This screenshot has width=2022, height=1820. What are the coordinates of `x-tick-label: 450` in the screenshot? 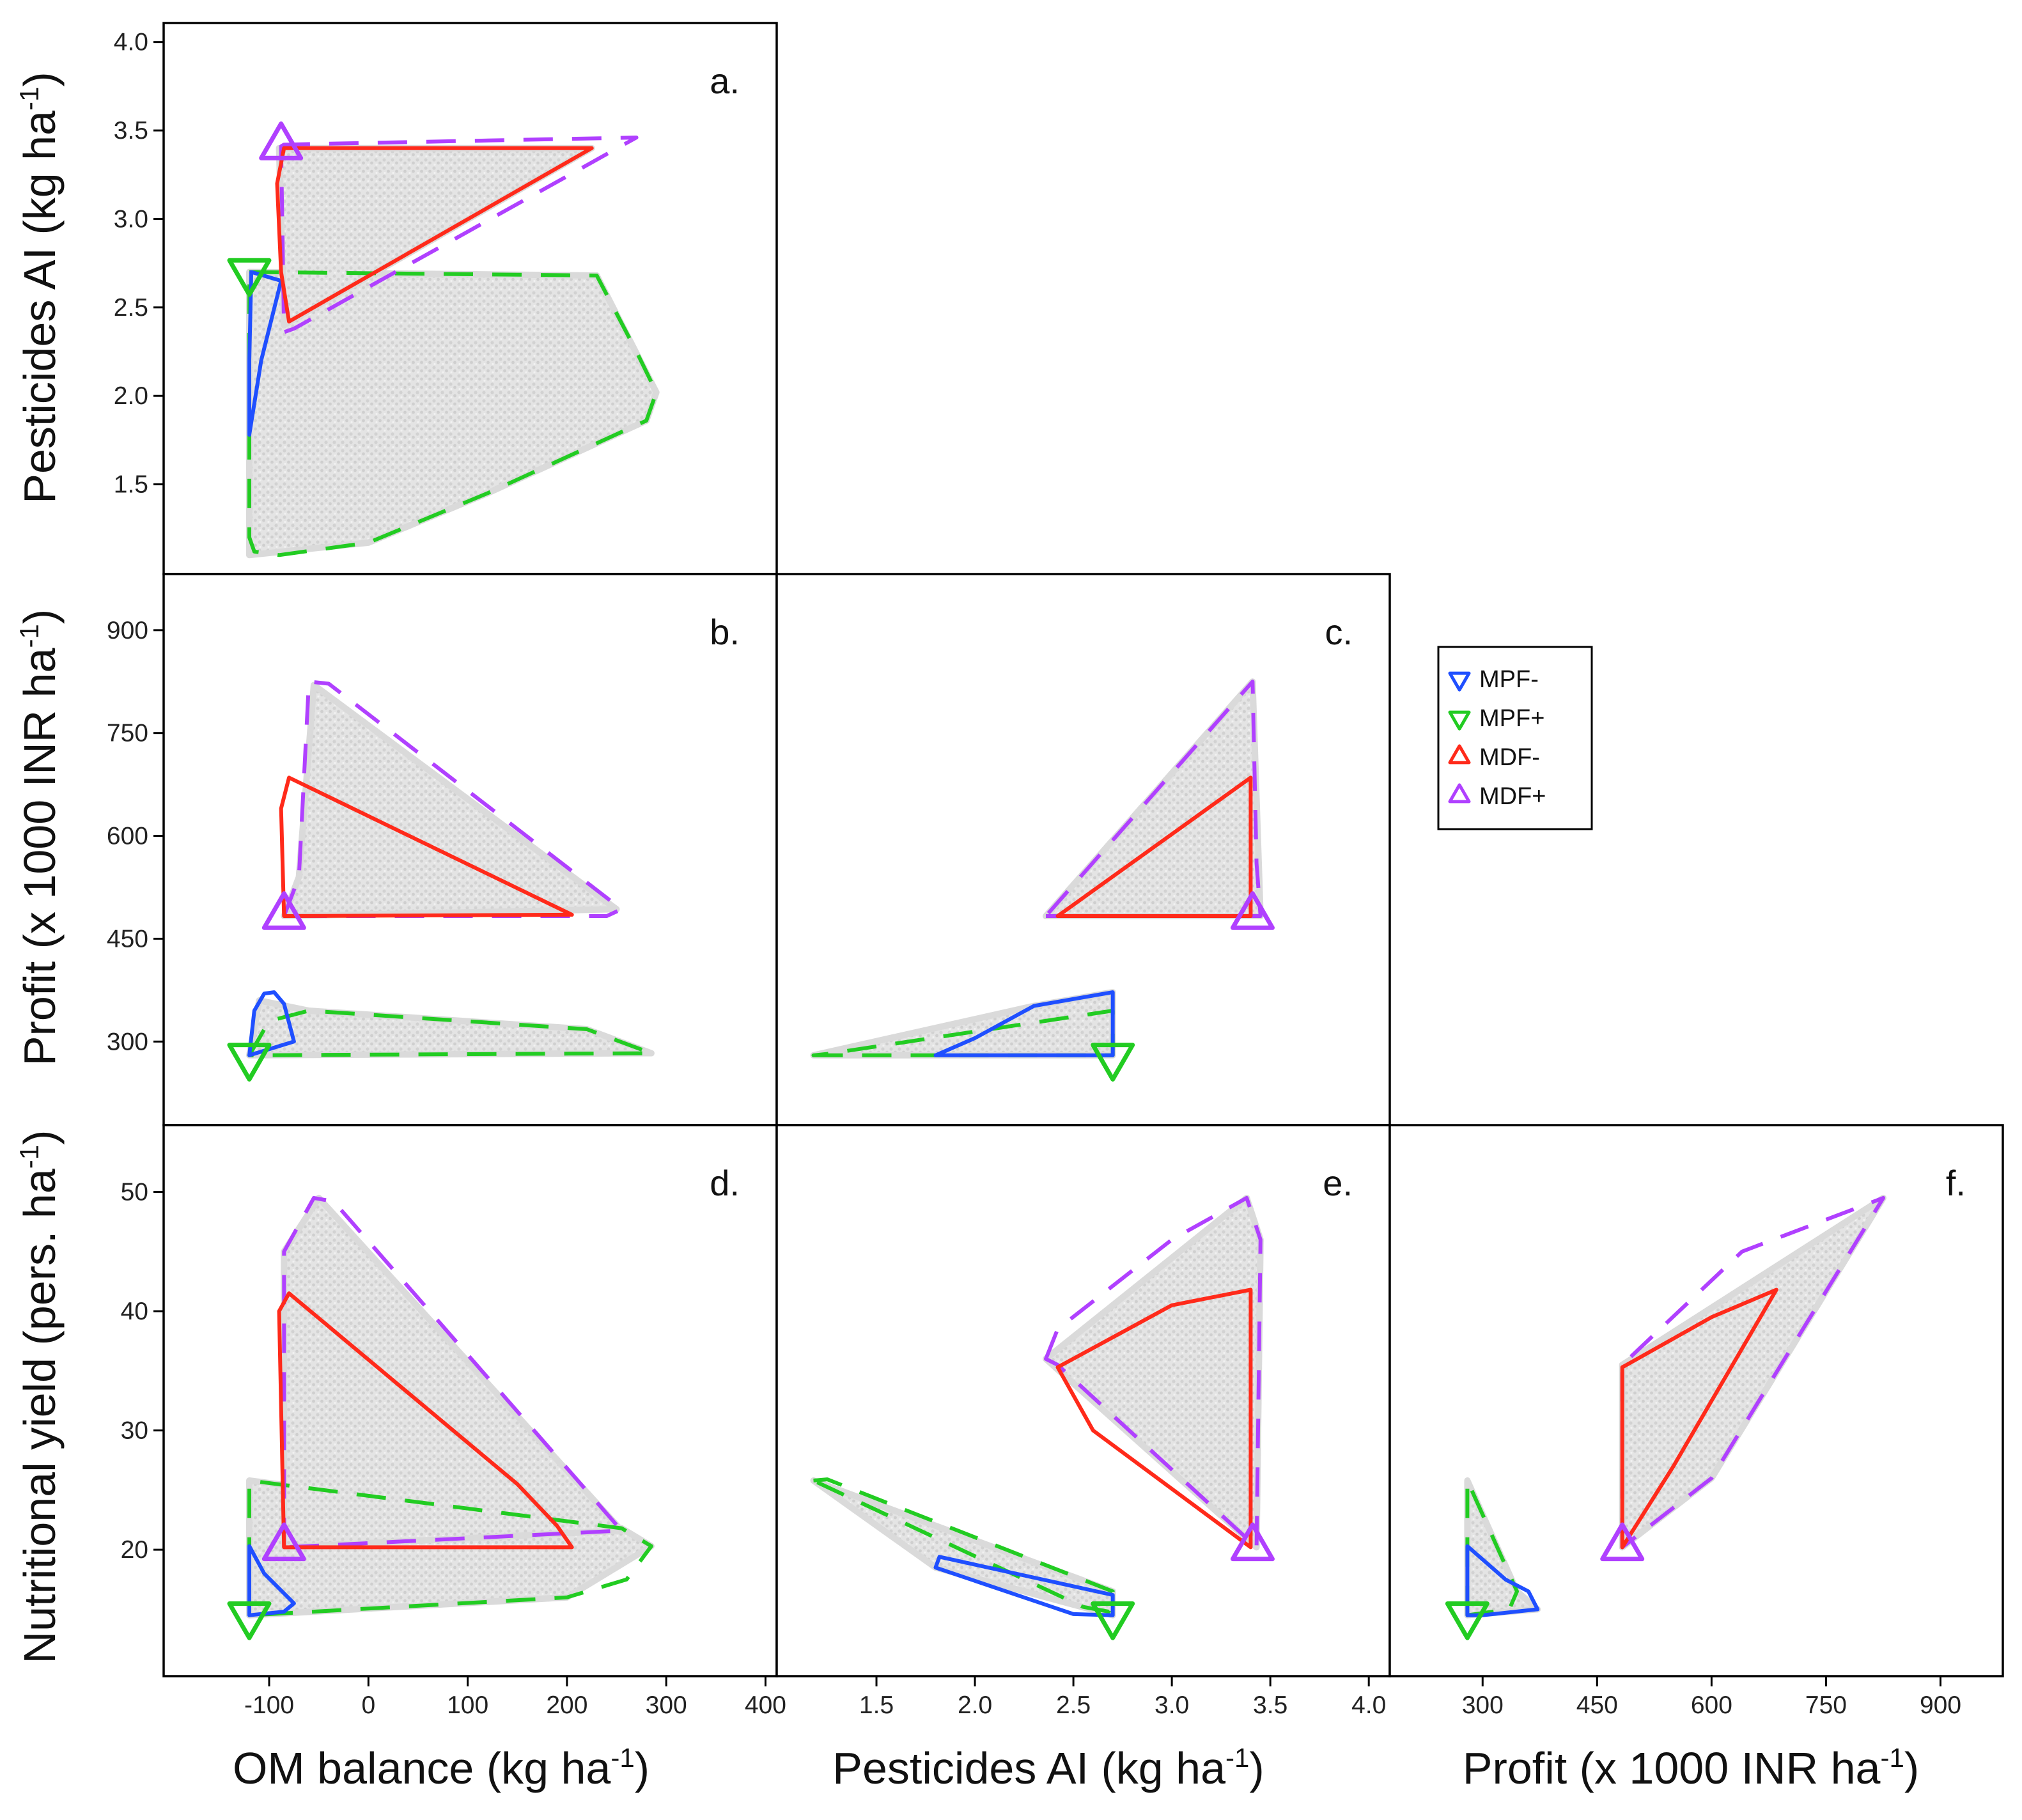 It's located at (1597, 1705).